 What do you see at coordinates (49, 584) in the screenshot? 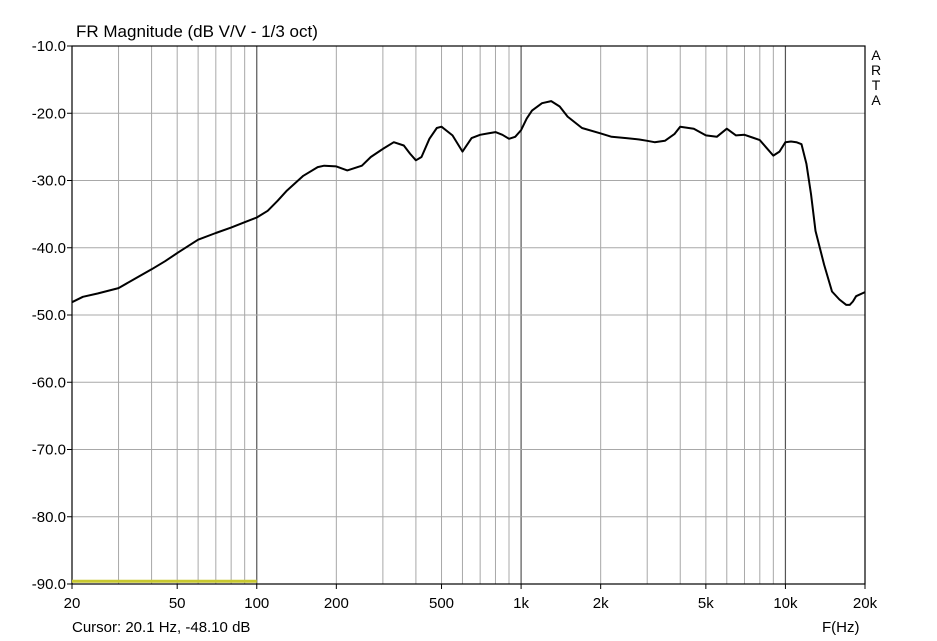
I see `y-tick-label: -90.0` at bounding box center [49, 584].